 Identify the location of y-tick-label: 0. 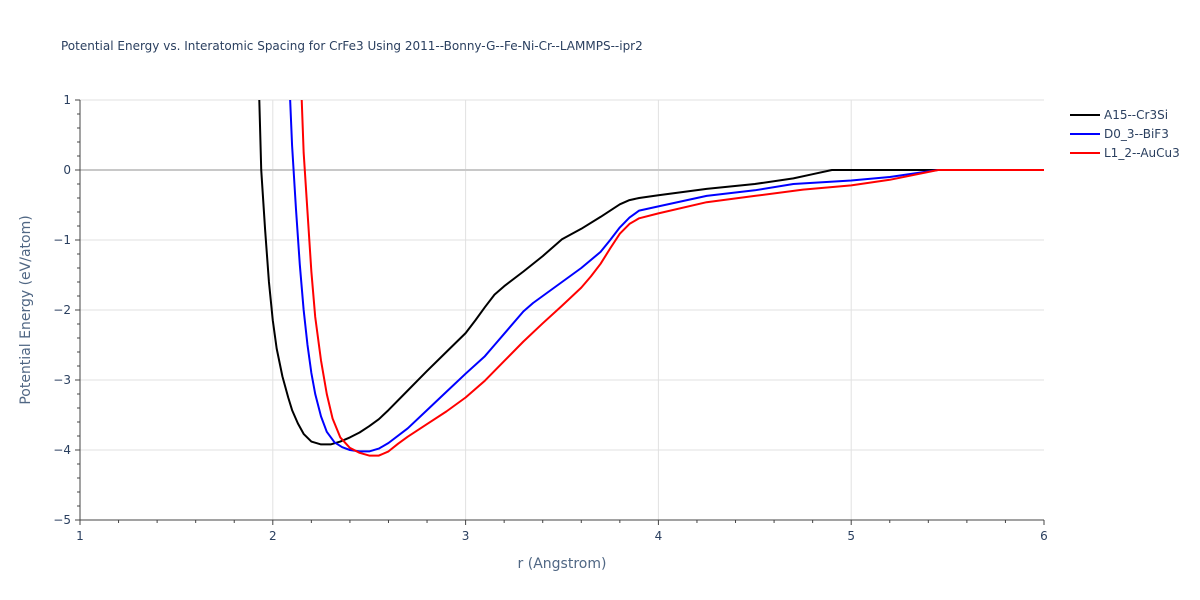
(67, 170).